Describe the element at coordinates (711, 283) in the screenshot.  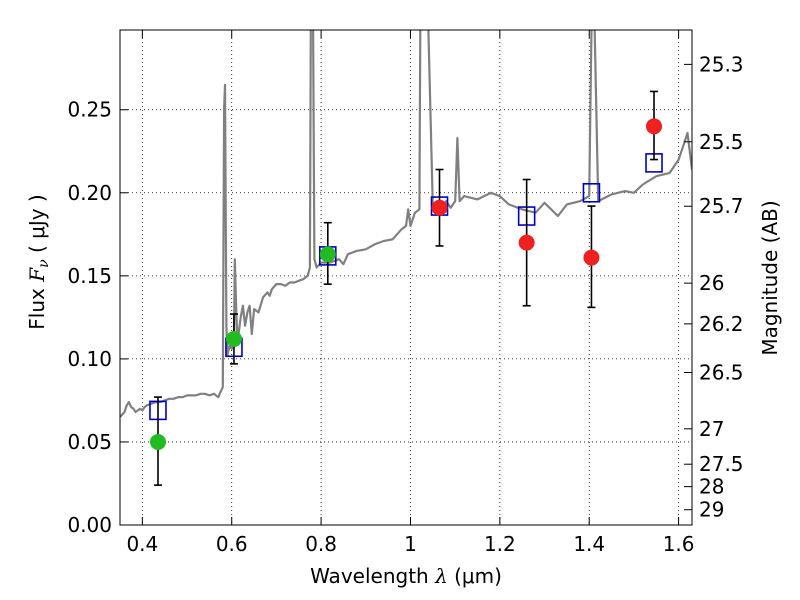
I see `y2-tick-label: 26` at that location.